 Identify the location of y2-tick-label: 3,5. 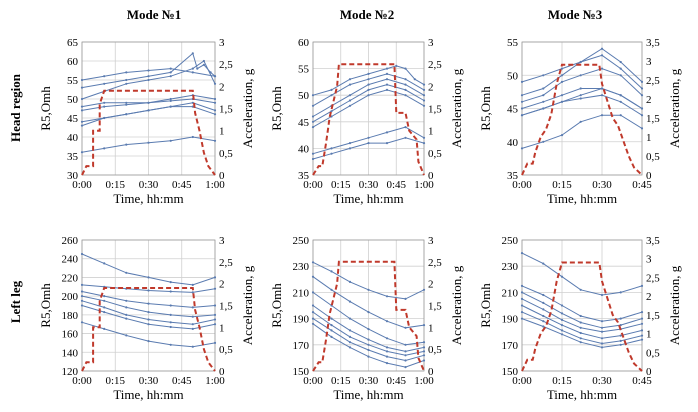
(653, 43).